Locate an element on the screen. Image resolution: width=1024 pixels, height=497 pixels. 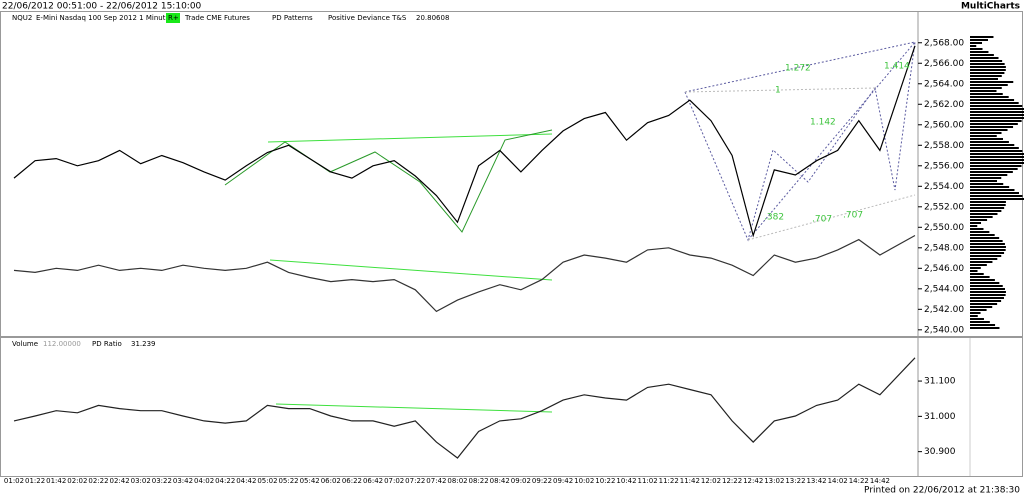
x-tick-label: 12:02 is located at coordinates (711, 481).